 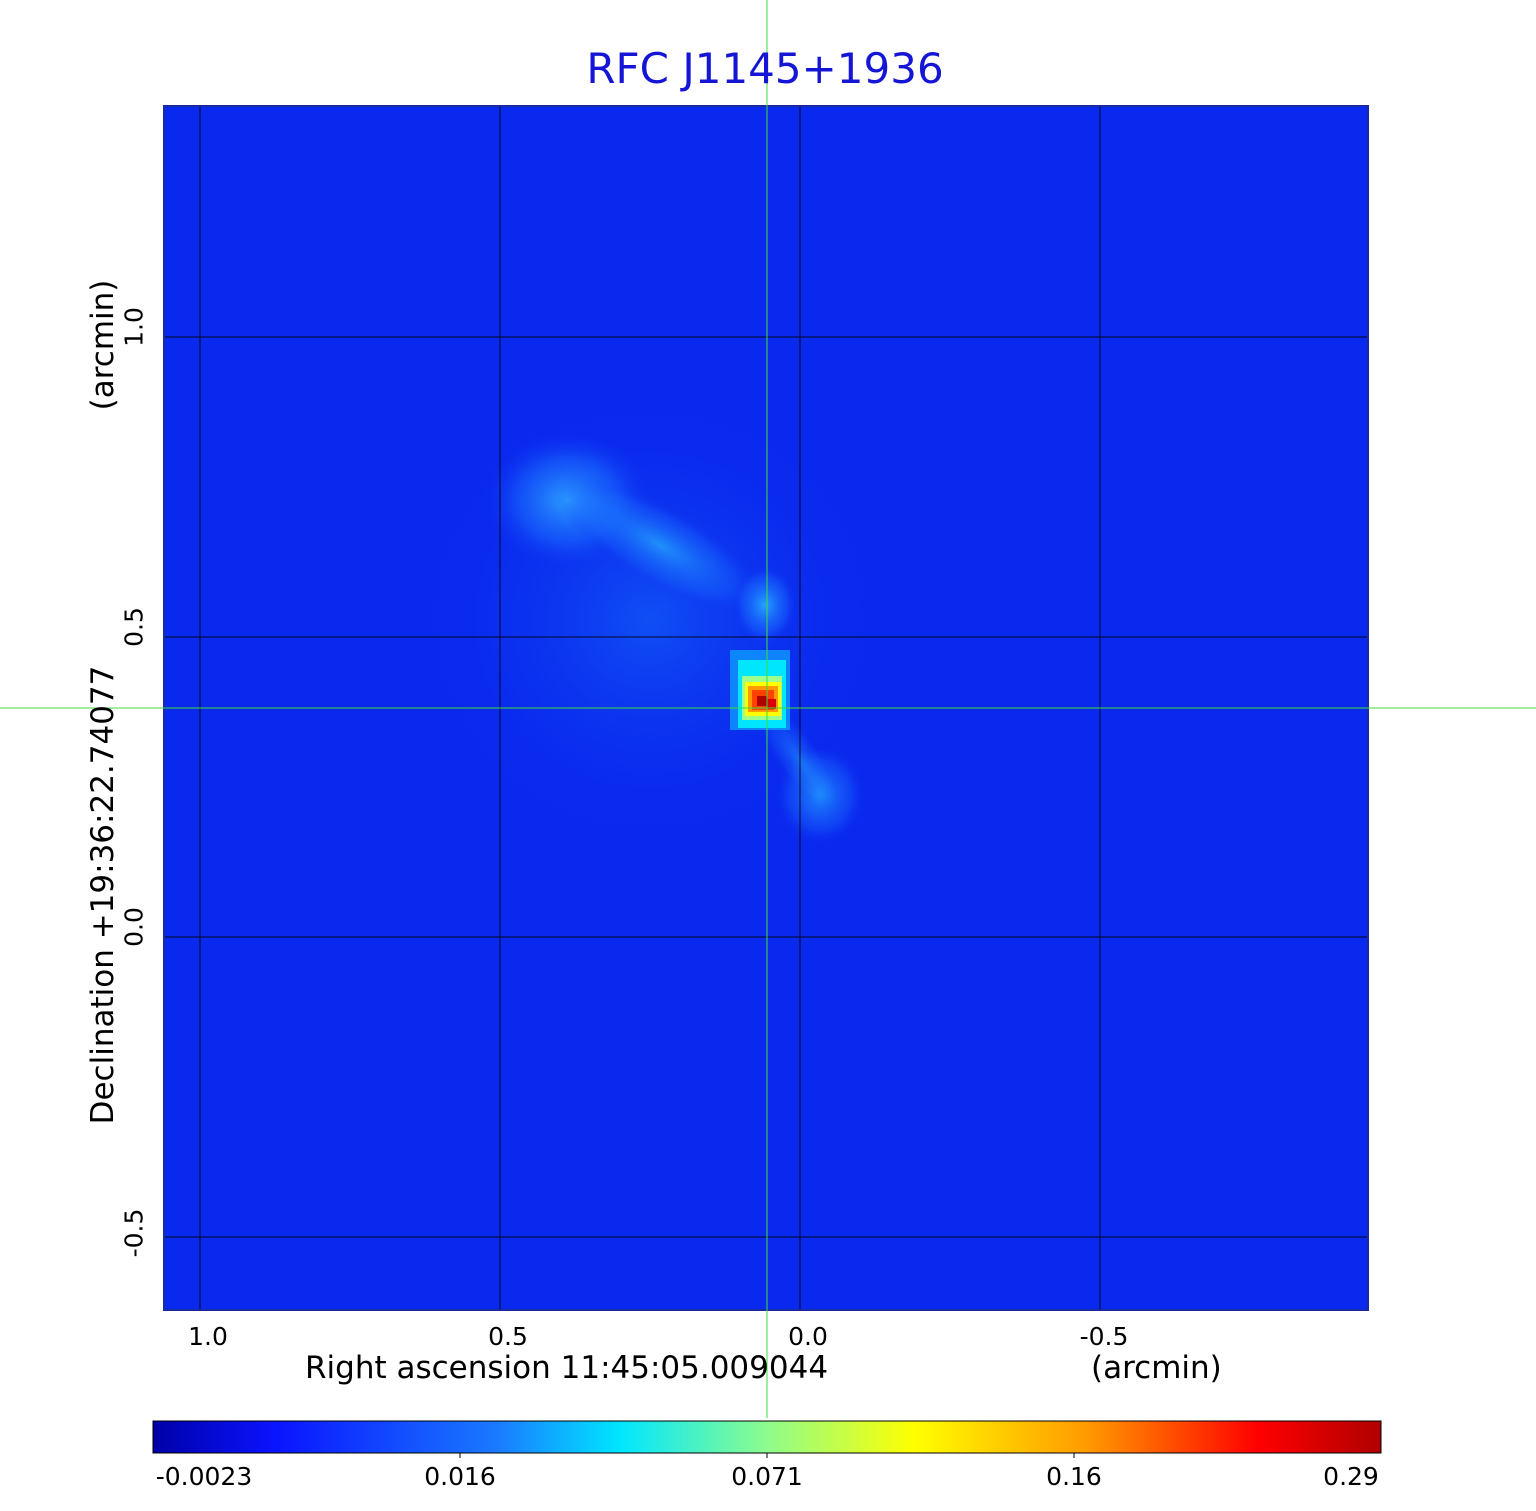 I want to click on colorbar-tick-label: -0.0023, so click(x=204, y=1476).